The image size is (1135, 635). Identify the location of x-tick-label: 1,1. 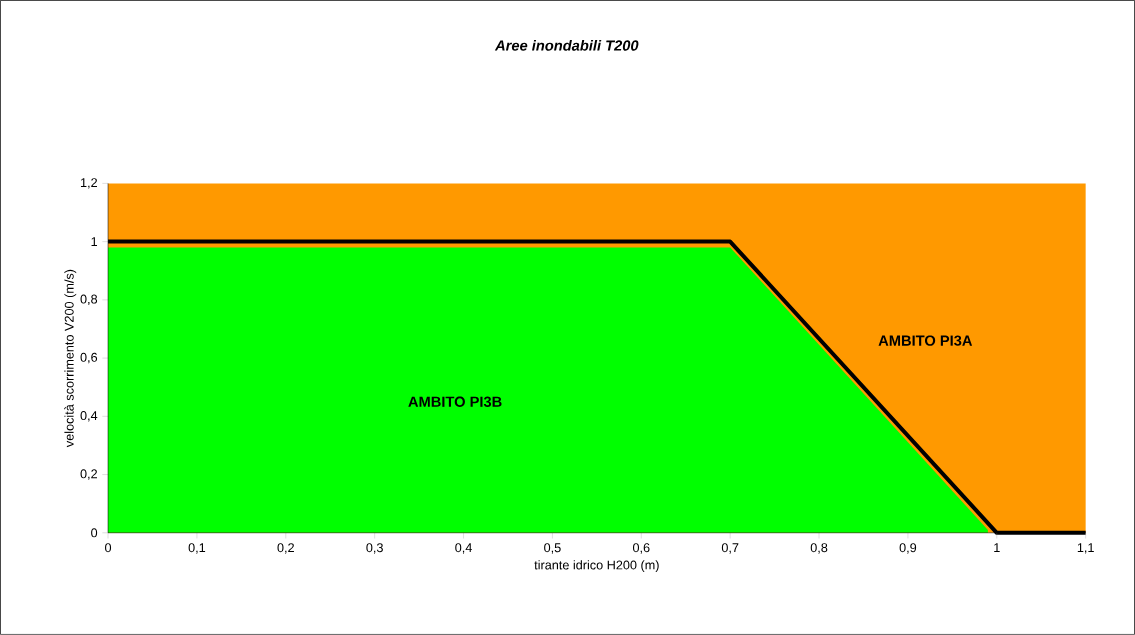
(1085, 548).